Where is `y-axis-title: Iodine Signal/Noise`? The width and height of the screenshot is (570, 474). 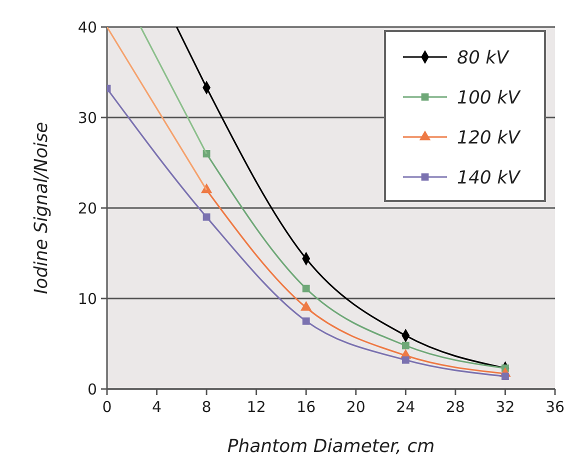
y-axis-title: Iodine Signal/Noise is located at coordinates (41, 208).